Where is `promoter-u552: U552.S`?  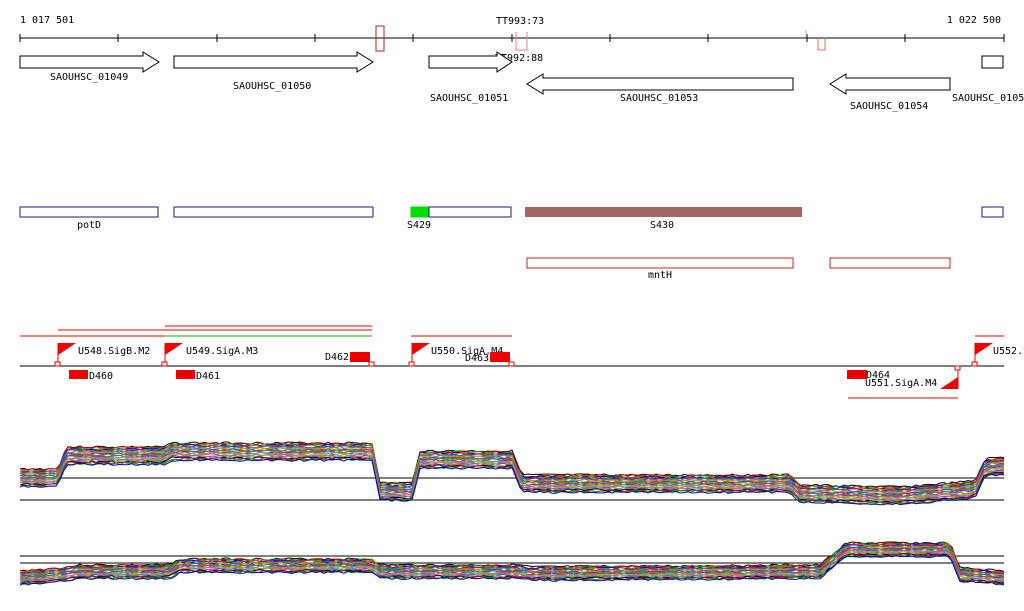 promoter-u552: U552.S is located at coordinates (997, 355).